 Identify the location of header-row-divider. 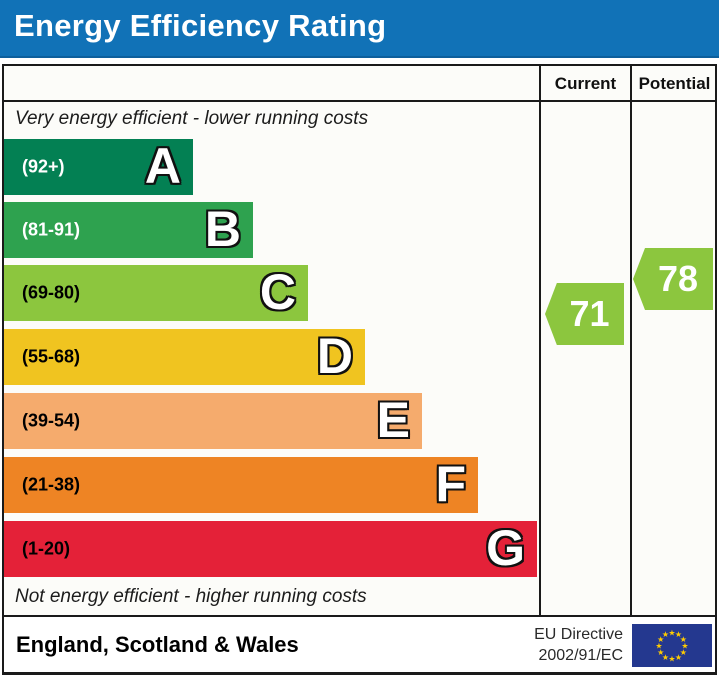
(359, 101).